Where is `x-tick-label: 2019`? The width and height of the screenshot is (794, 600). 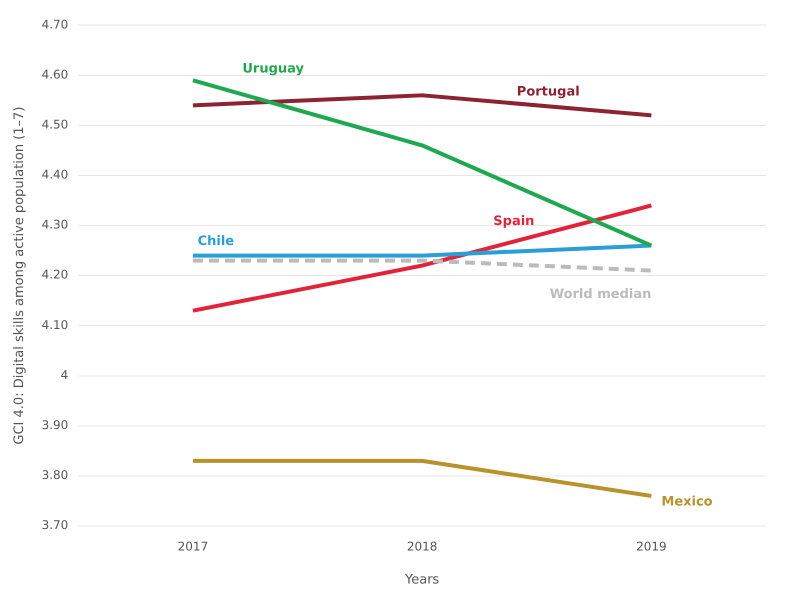 x-tick-label: 2019 is located at coordinates (651, 546).